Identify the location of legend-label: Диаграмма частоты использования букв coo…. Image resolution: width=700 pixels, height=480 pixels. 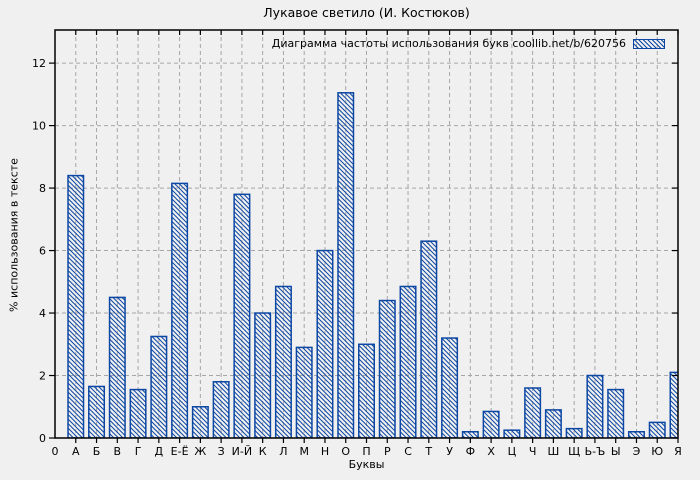
(448, 43).